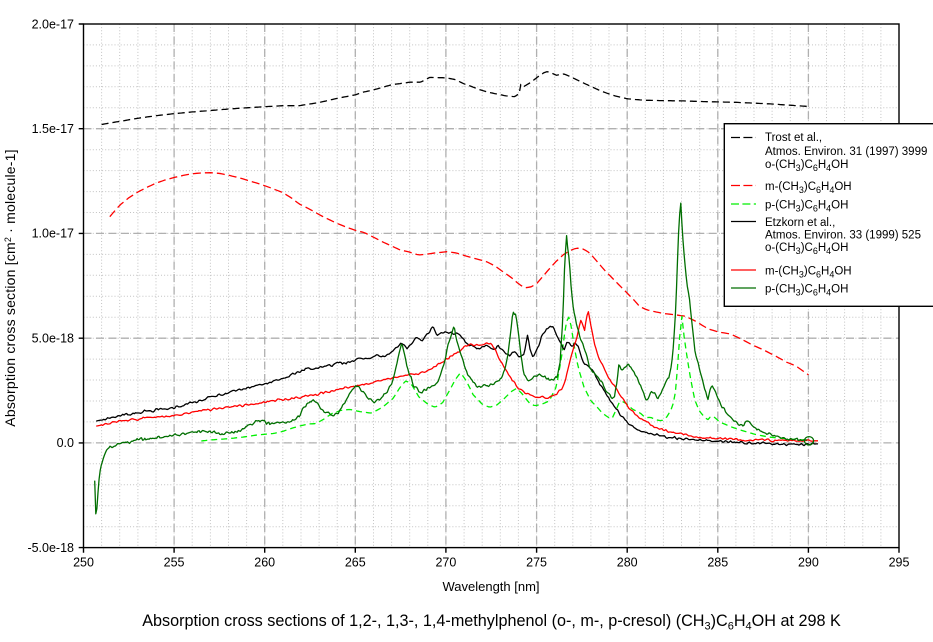  I want to click on svg-text: 280, so click(627, 563).